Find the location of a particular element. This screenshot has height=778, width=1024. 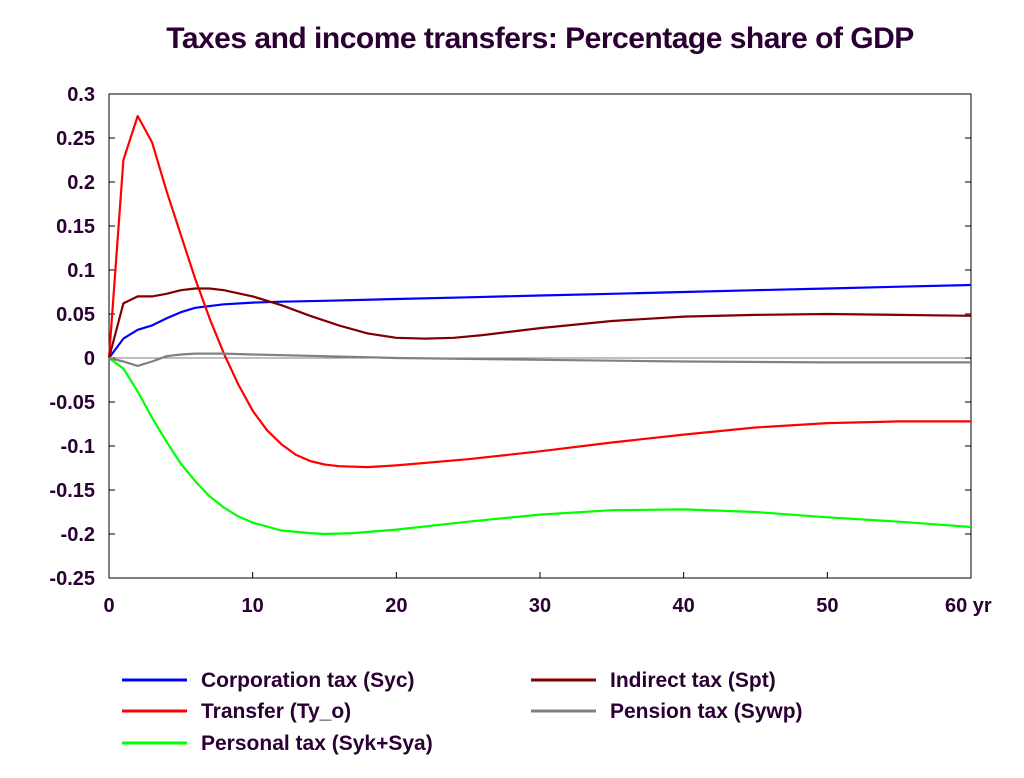

y-tick-label: 0.2 is located at coordinates (81, 183).